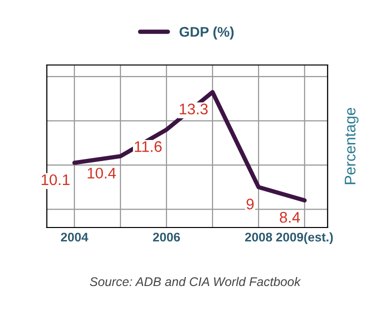 The width and height of the screenshot is (390, 325). Describe the element at coordinates (250, 204) in the screenshot. I see `data-label: 9` at that location.